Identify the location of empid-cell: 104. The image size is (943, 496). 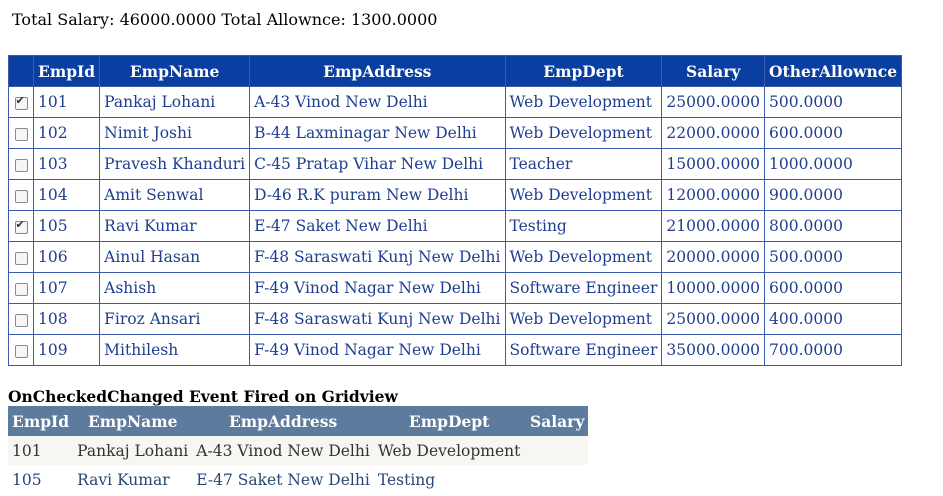
(66, 195).